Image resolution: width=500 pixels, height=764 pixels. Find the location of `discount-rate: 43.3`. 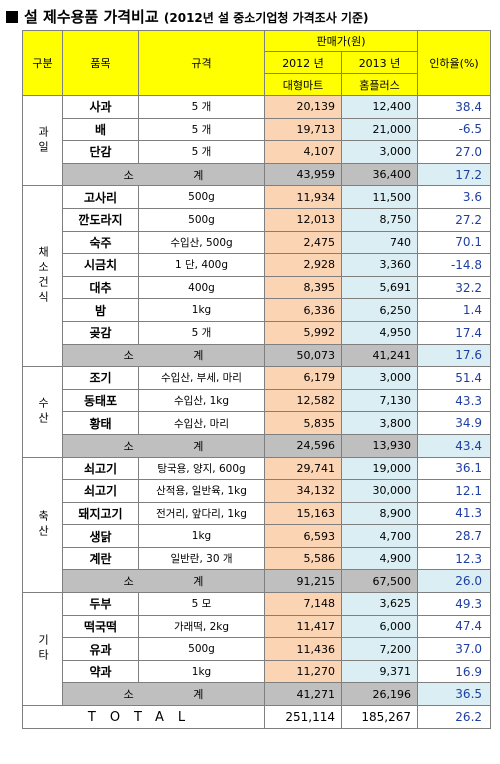

discount-rate: 43.3 is located at coordinates (454, 400).